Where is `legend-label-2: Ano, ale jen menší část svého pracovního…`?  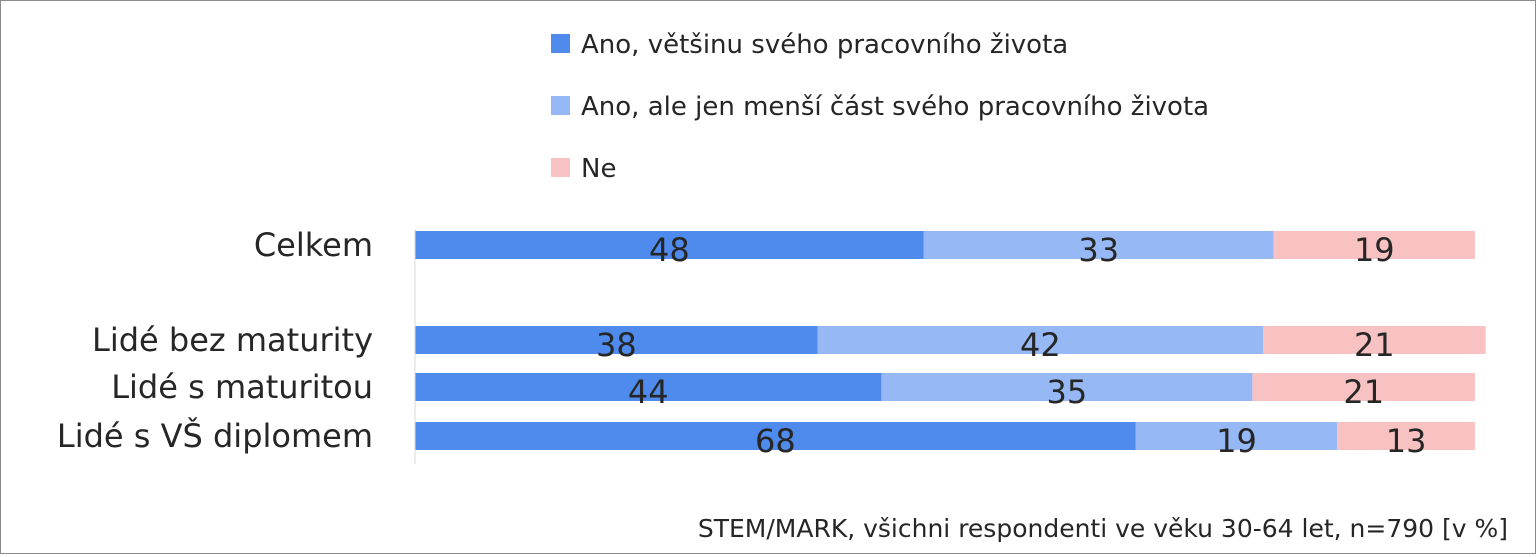 legend-label-2: Ano, ale jen menší část svého pracovního… is located at coordinates (895, 107).